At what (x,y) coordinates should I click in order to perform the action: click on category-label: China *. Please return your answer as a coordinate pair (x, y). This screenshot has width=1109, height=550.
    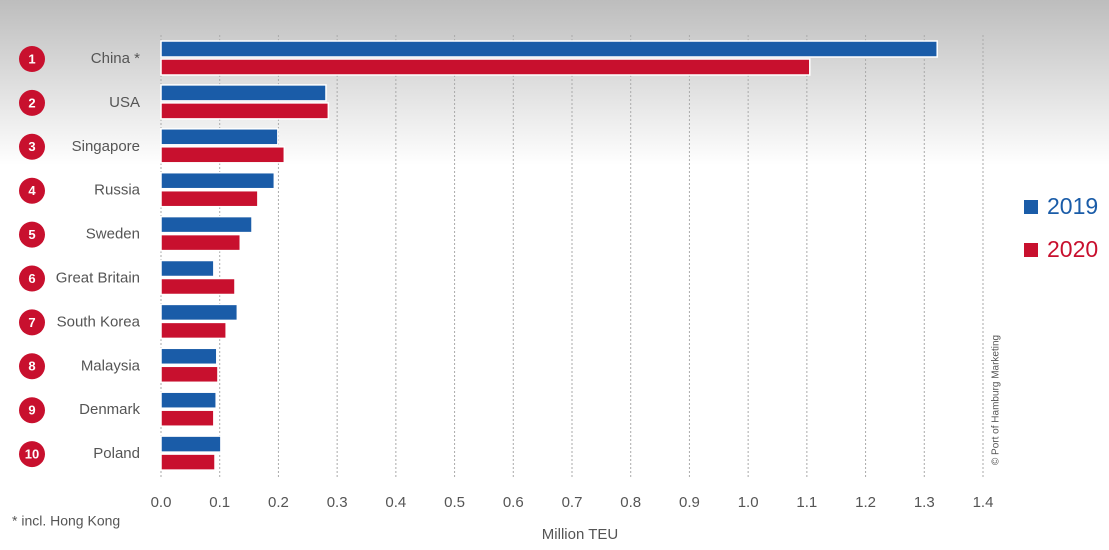
    Looking at the image, I should click on (115, 58).